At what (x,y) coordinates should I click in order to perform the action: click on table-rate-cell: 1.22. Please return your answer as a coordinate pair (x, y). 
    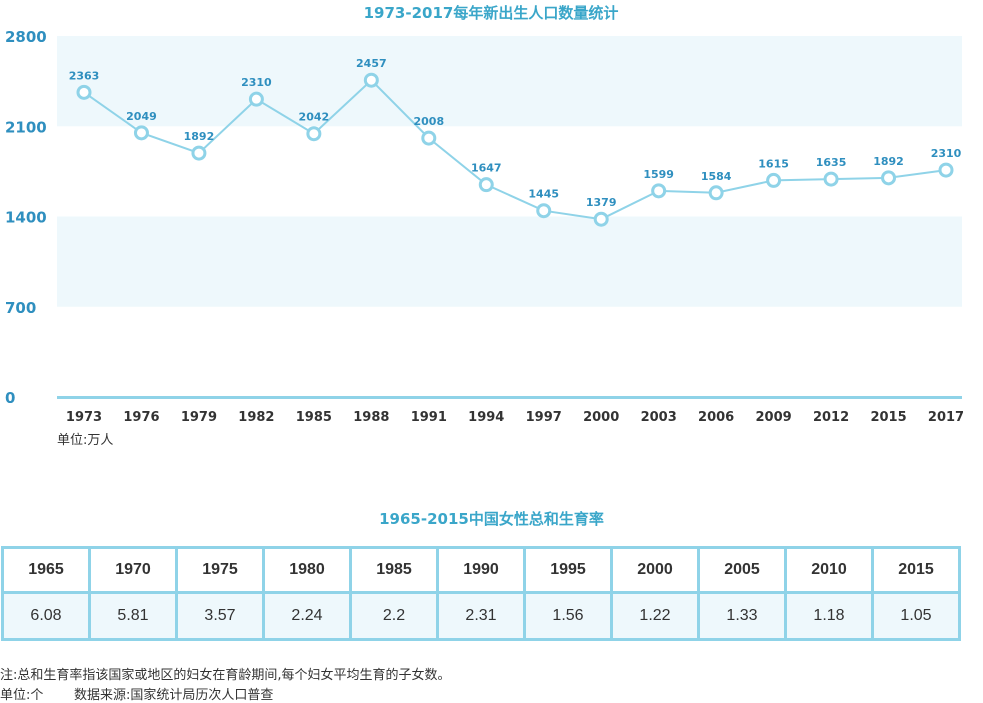
    Looking at the image, I should click on (655, 616).